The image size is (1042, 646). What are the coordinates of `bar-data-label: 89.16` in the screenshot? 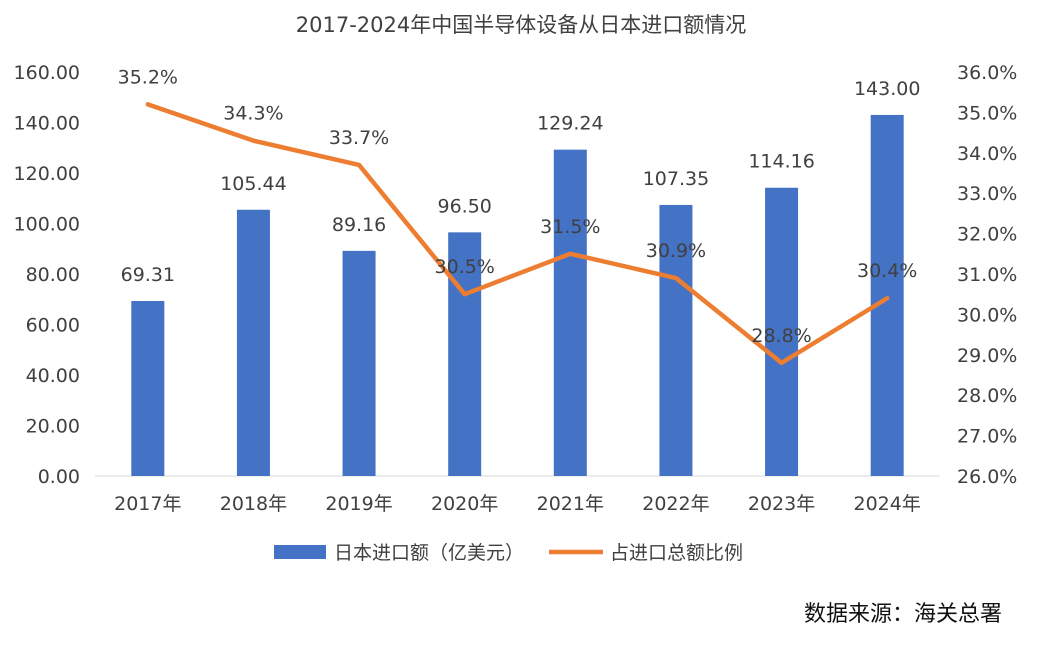 It's located at (359, 225).